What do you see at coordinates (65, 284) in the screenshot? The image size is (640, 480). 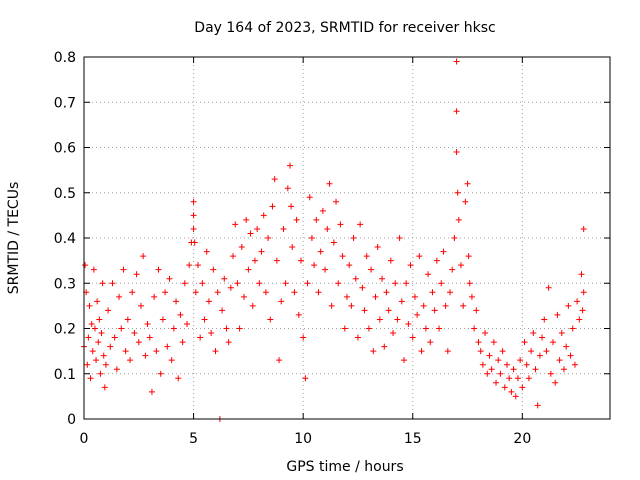 I see `y-tick-label: 0.3` at bounding box center [65, 284].